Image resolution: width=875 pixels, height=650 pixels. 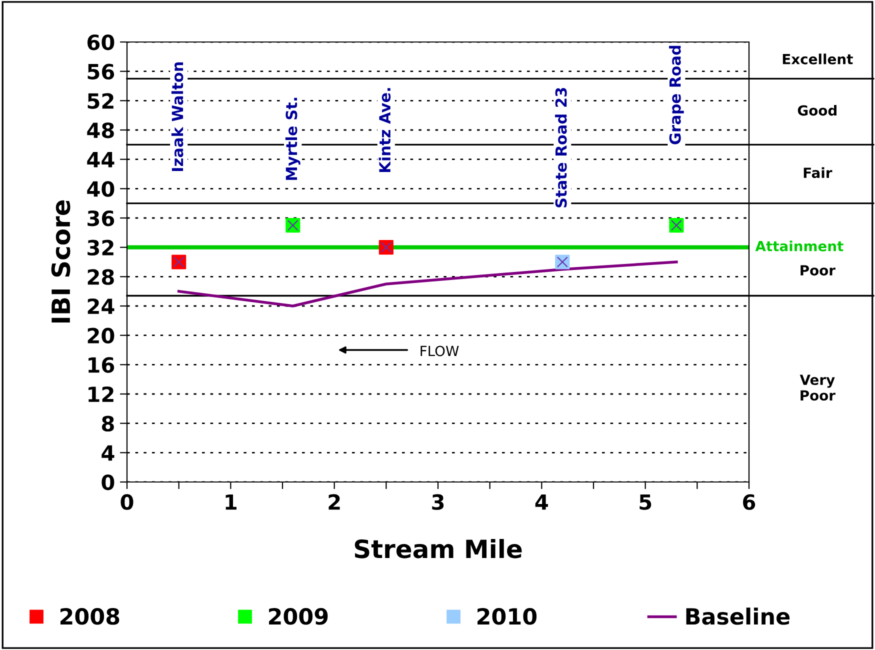 I want to click on y-tick-label: 56, so click(x=101, y=72).